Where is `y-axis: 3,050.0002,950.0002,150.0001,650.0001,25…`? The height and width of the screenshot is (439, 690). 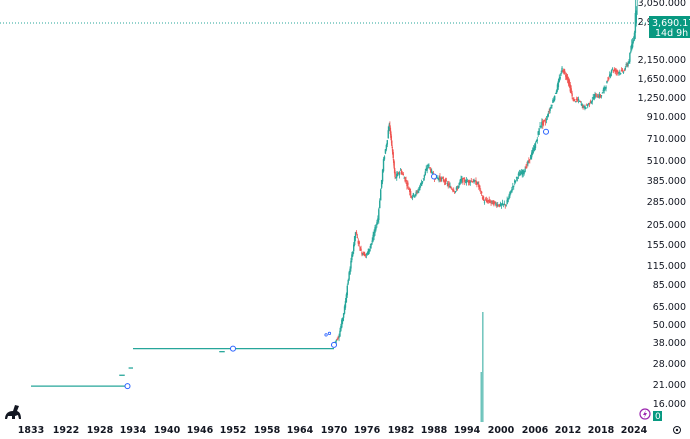 y-axis: 3,050.0002,950.0002,150.0001,650.0001,25… is located at coordinates (662, 205).